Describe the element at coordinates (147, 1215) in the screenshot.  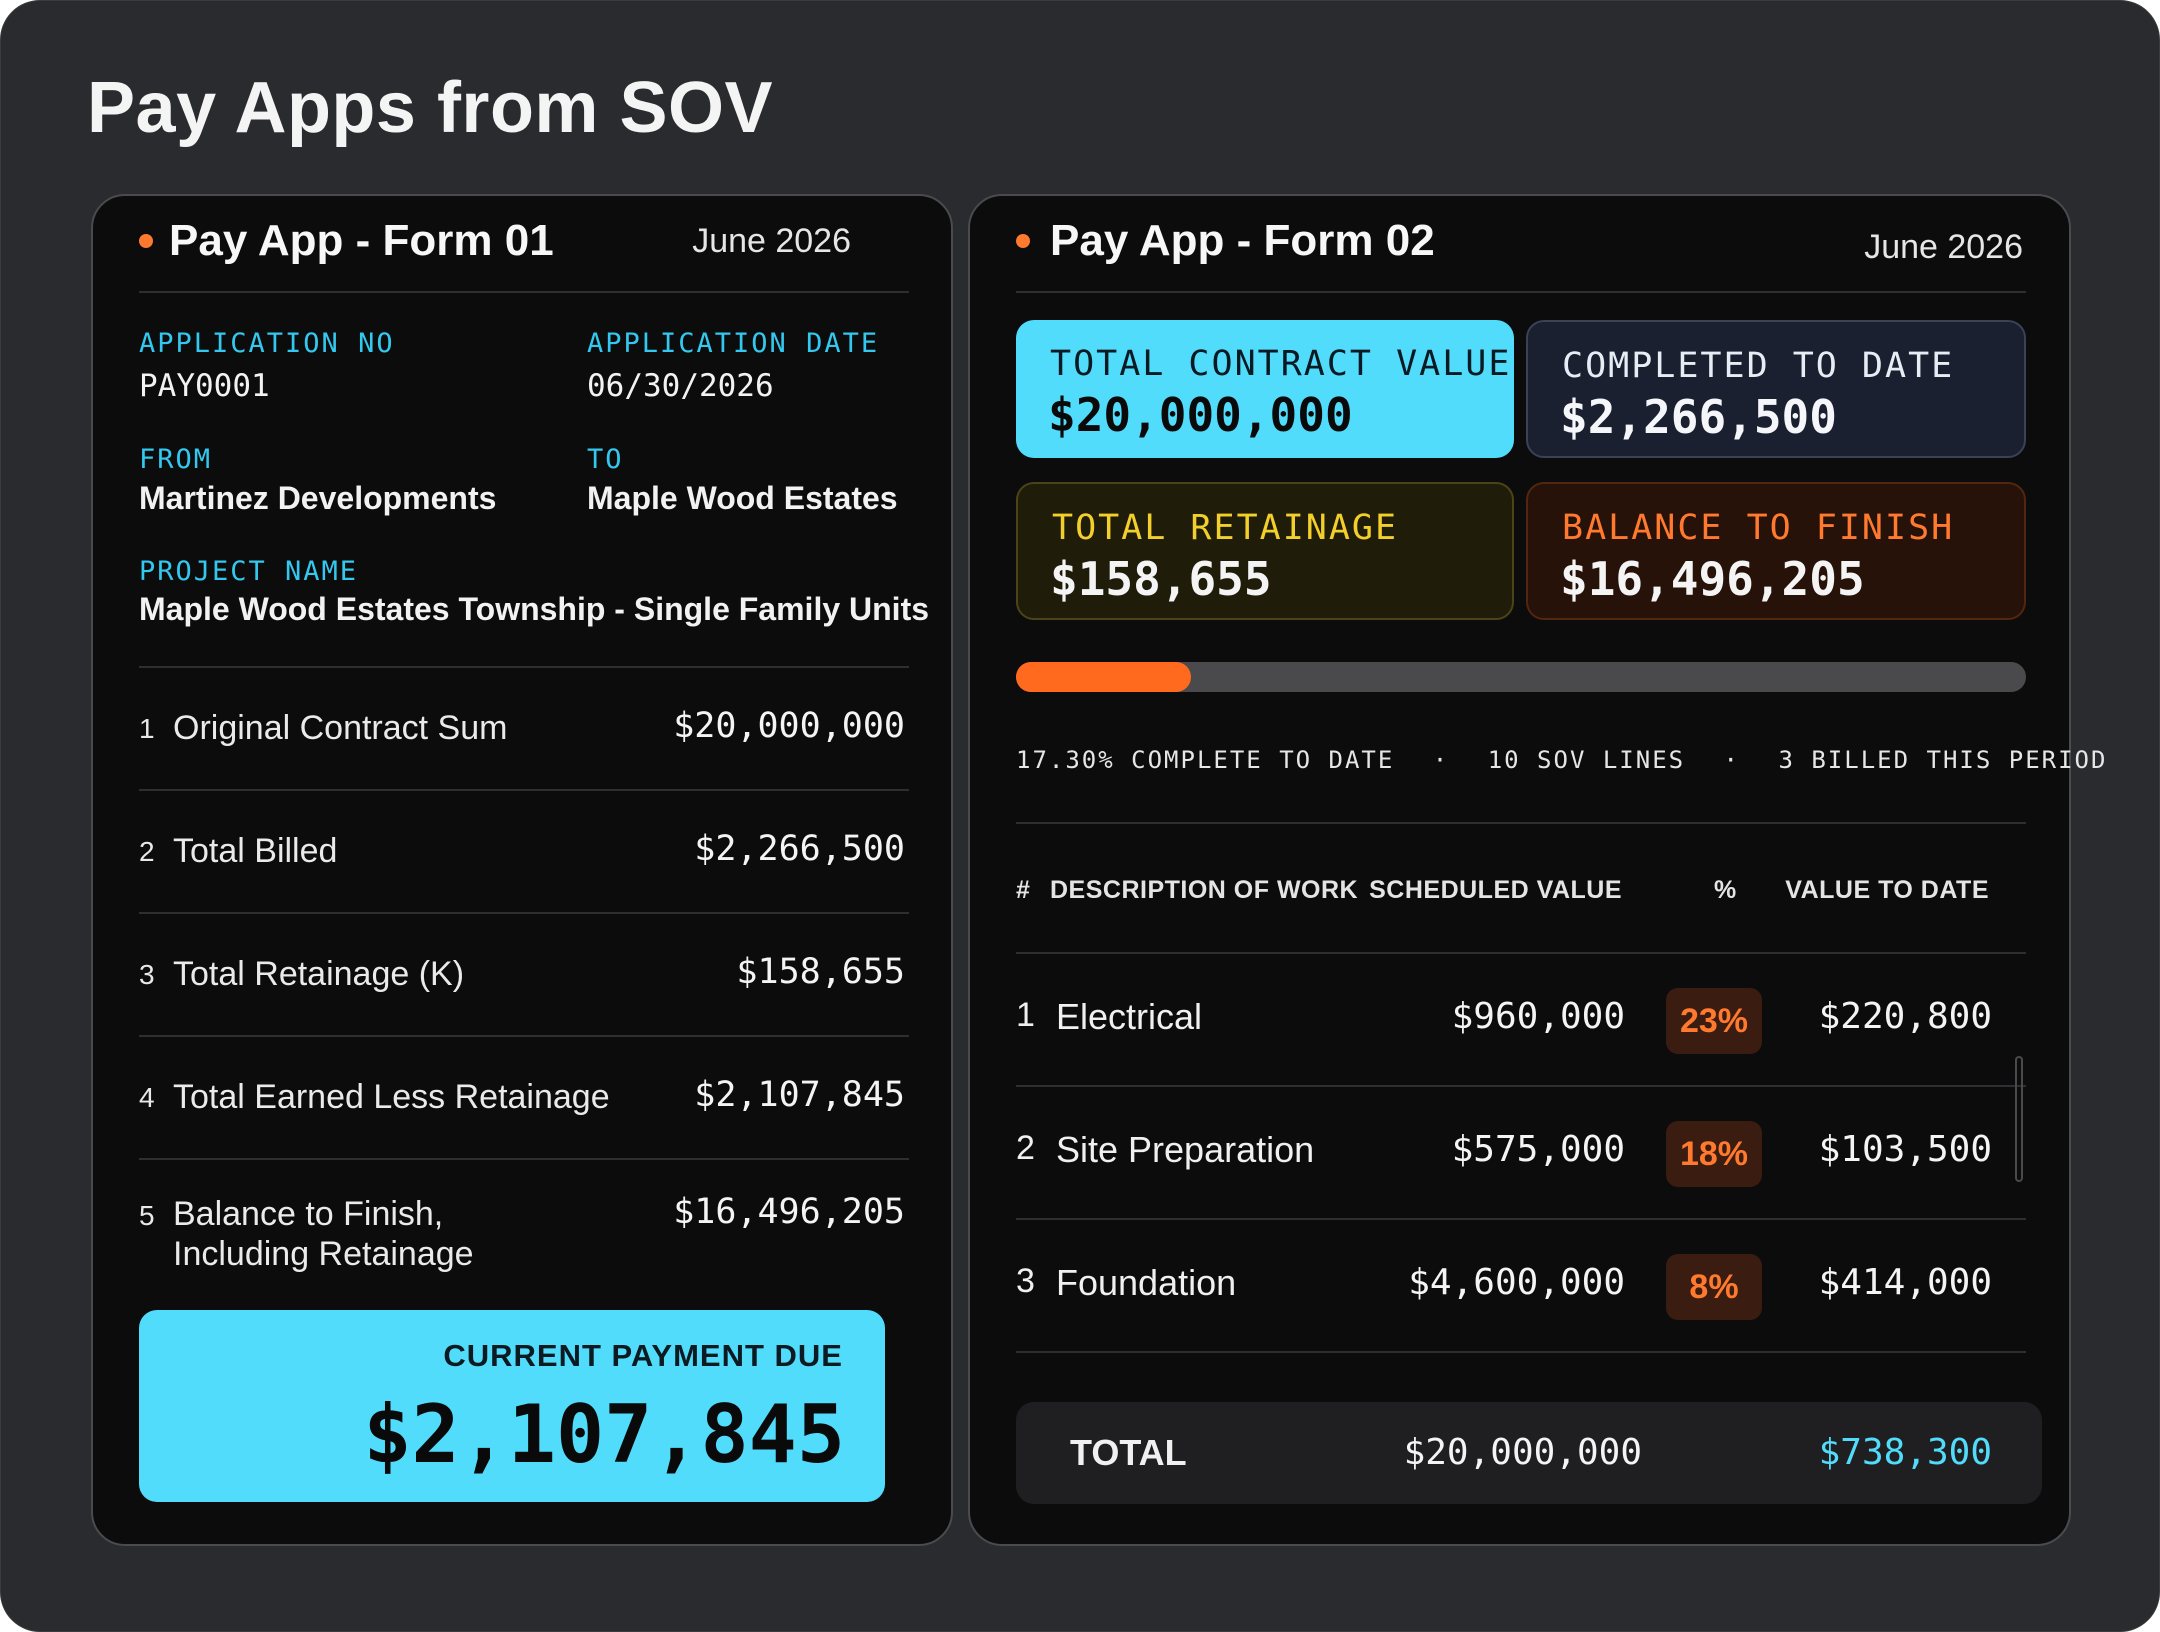
I see `row-number: 5` at that location.